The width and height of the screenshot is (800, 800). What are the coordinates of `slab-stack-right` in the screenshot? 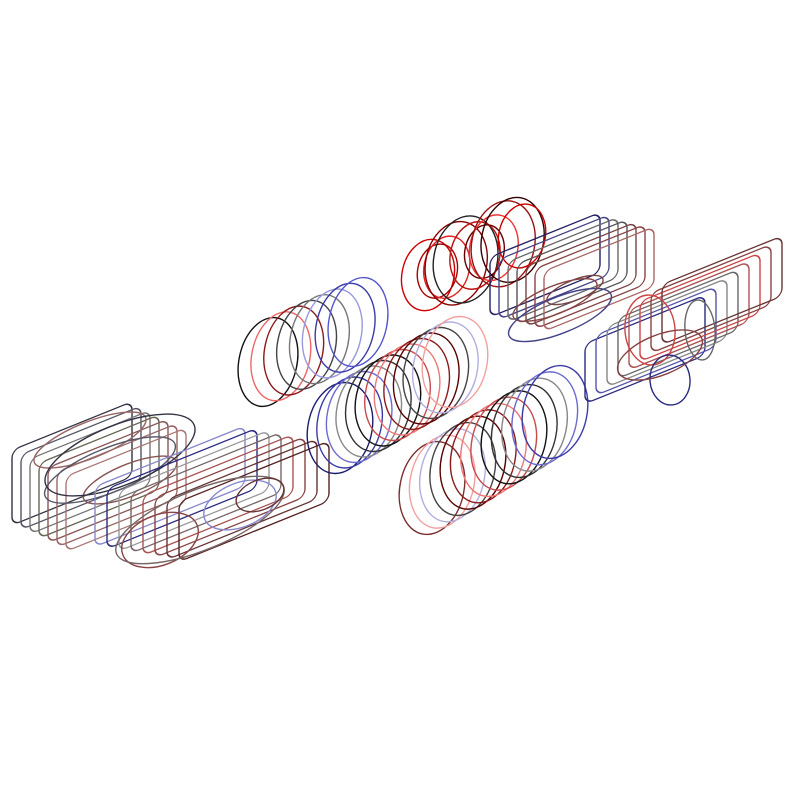 It's located at (572, 278).